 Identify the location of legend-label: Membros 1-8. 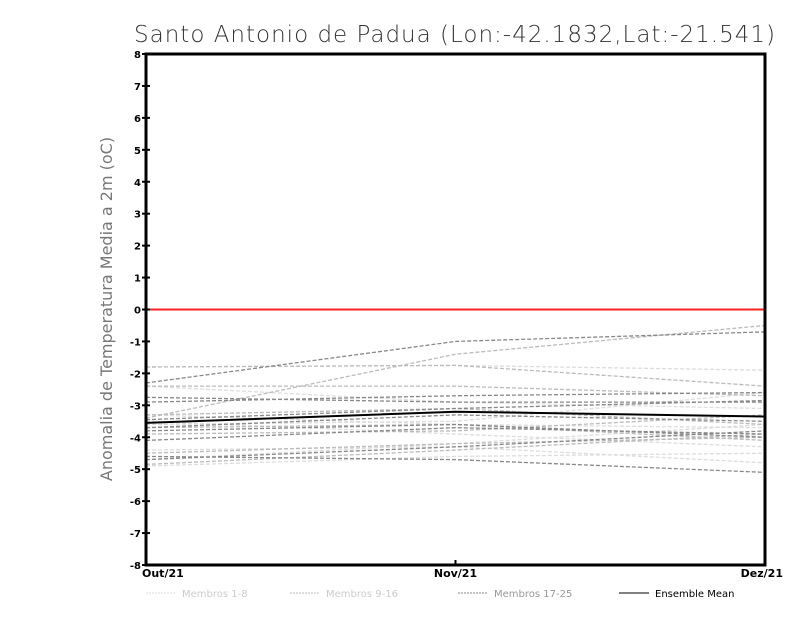
(215, 594).